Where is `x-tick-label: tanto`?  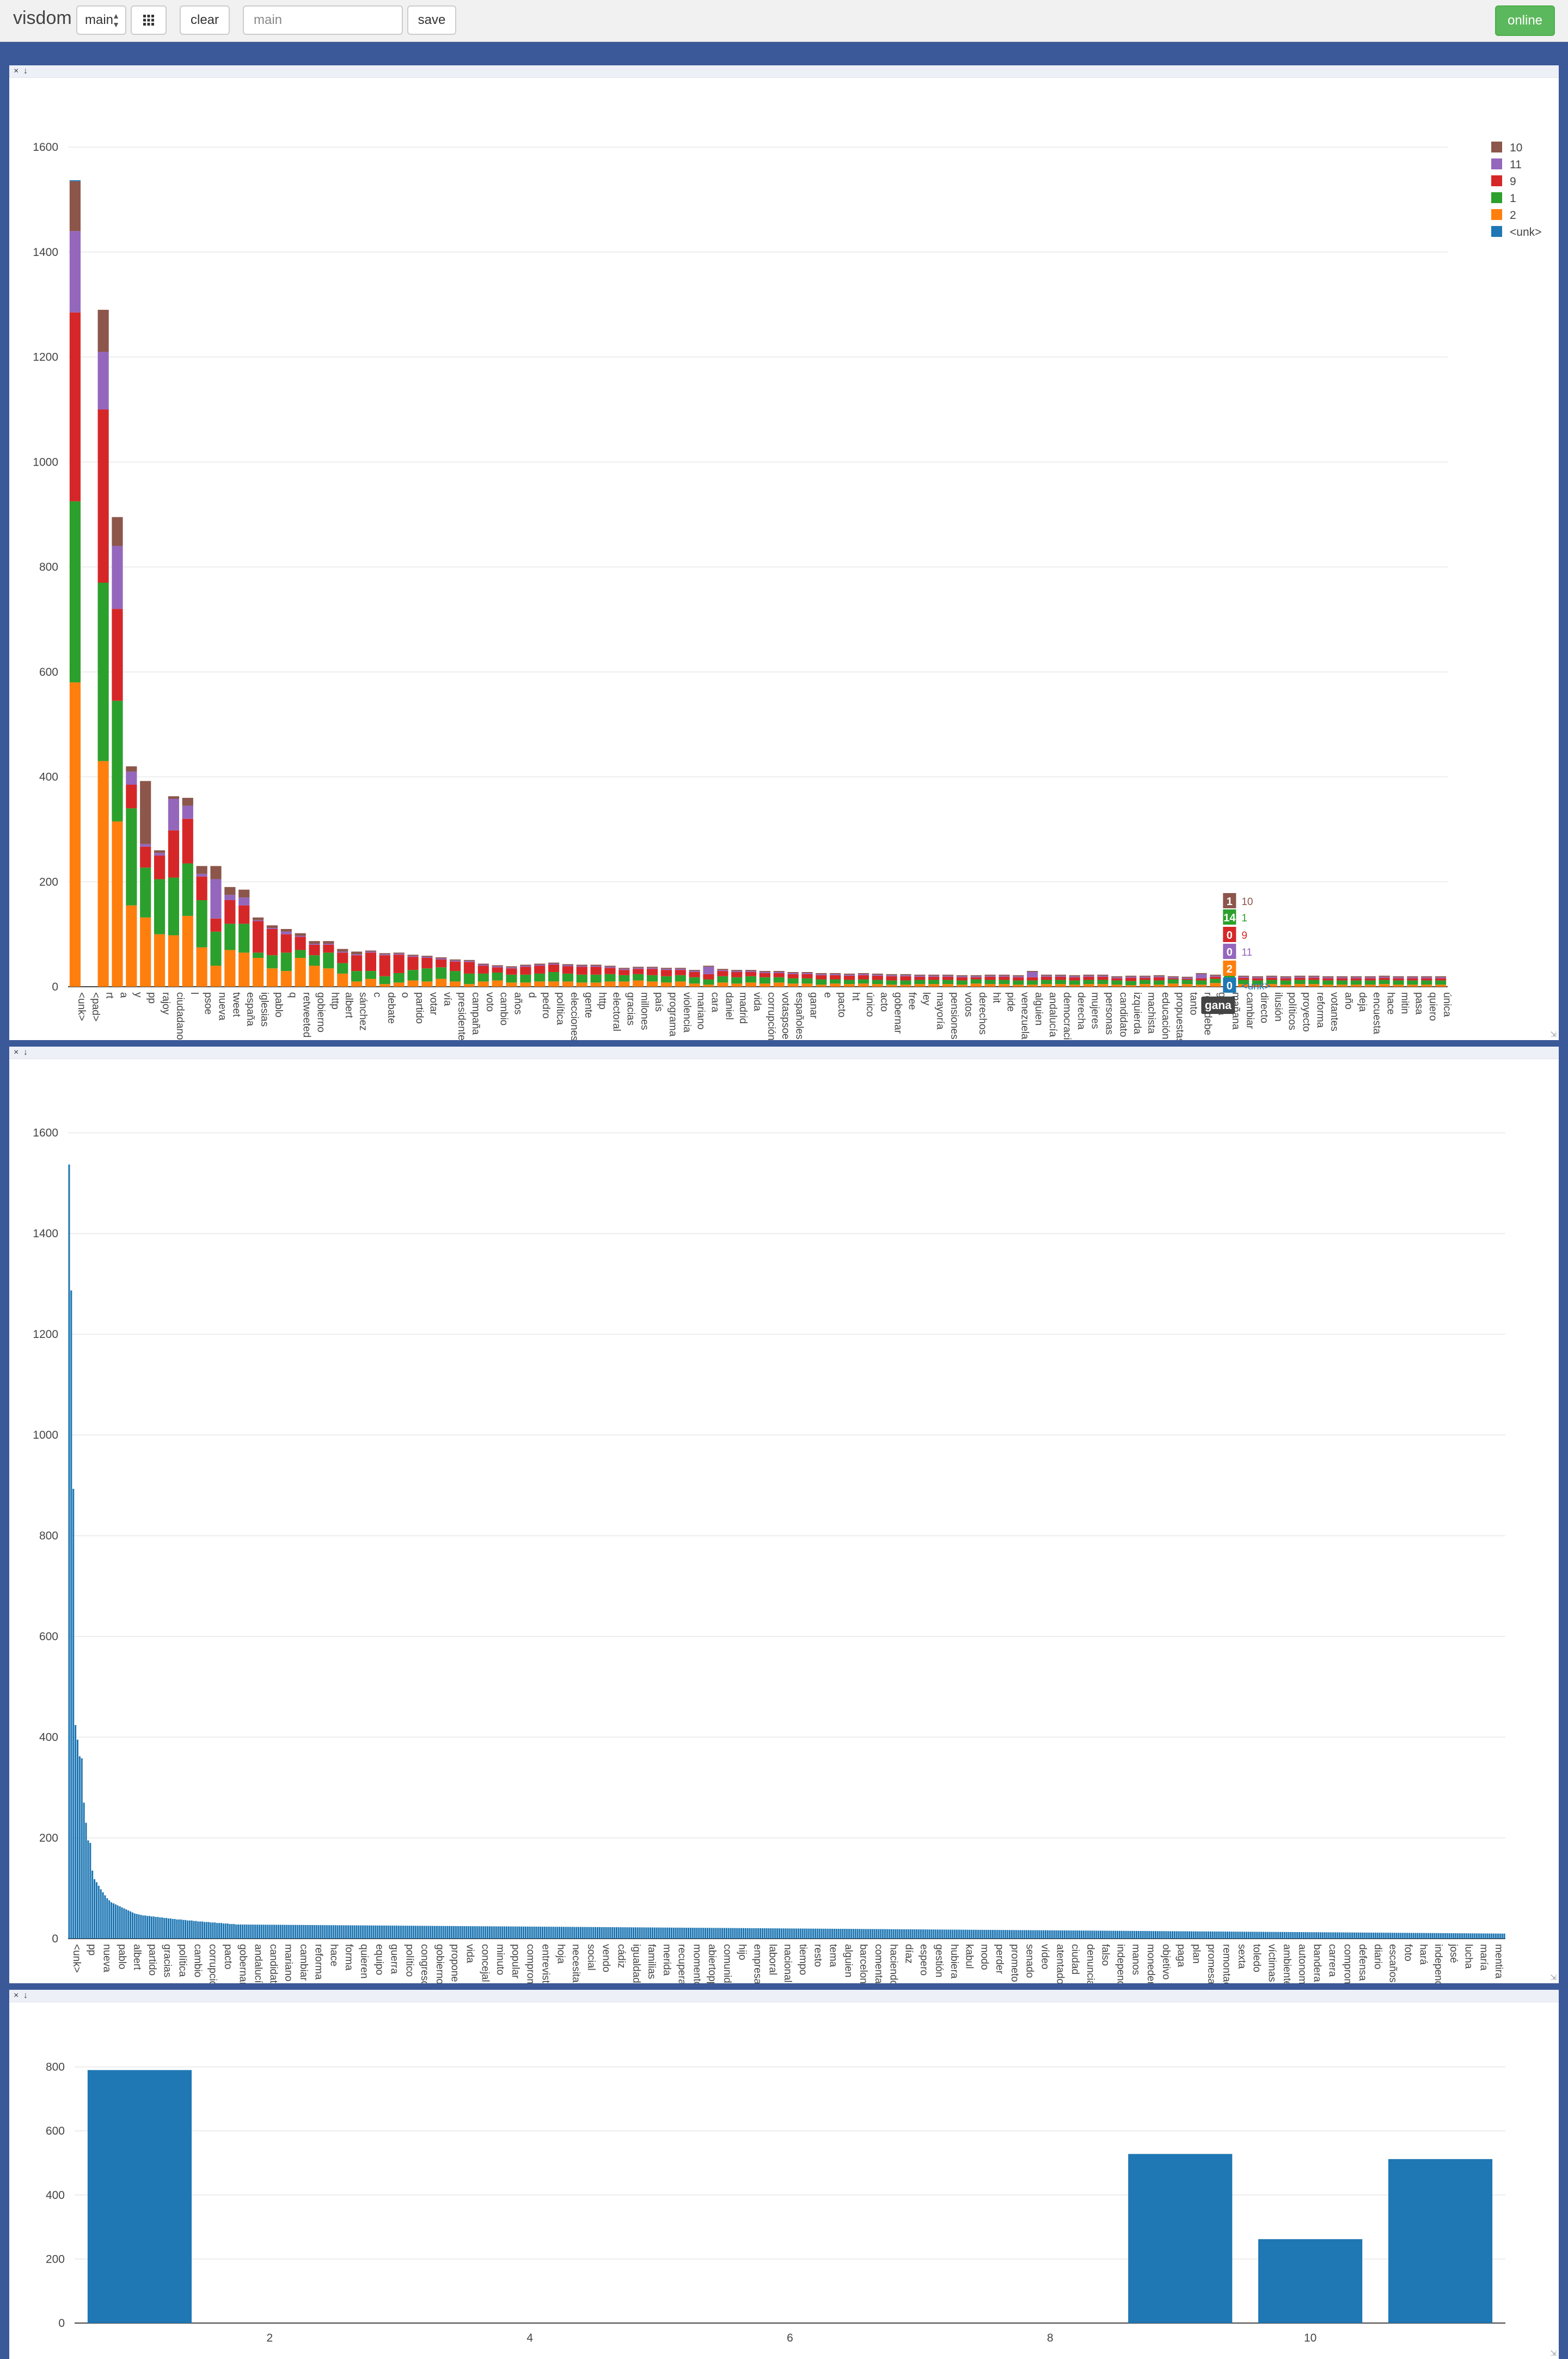 x-tick-label: tanto is located at coordinates (1193, 1003).